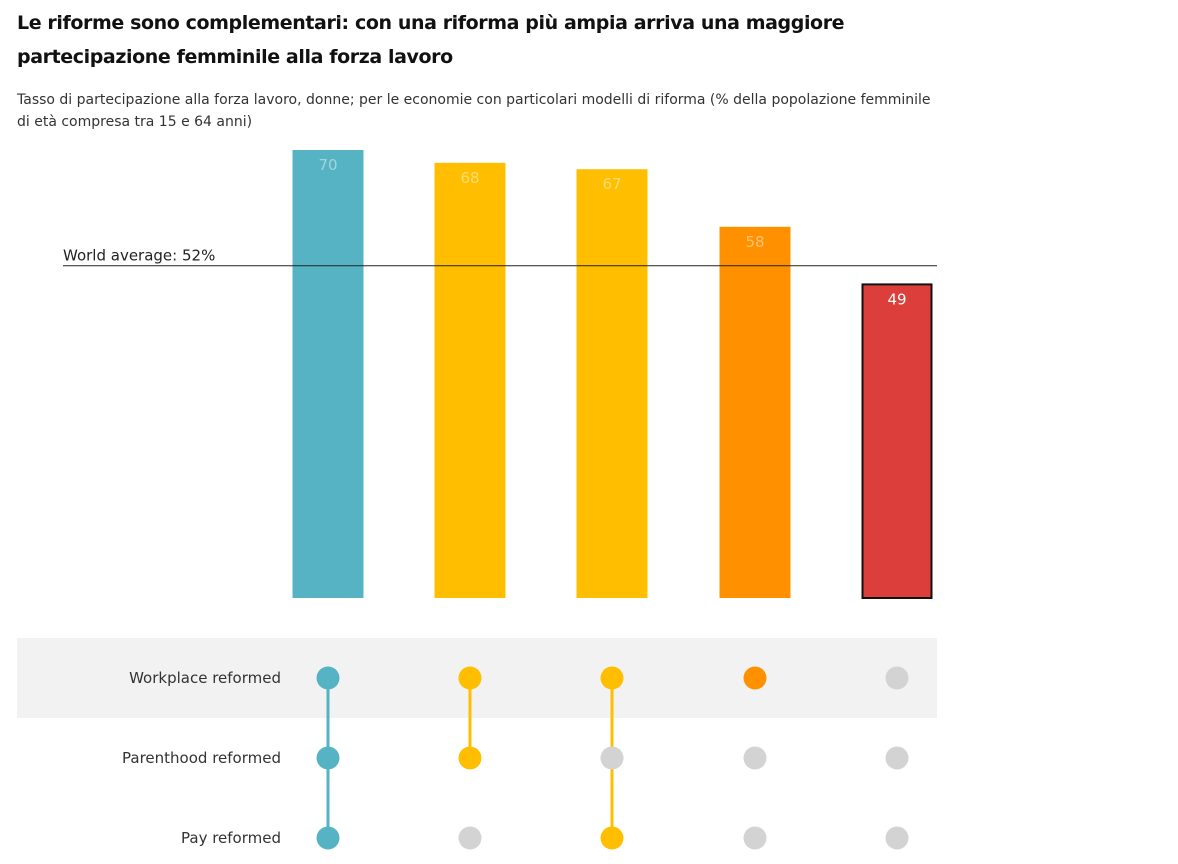 Image resolution: width=1178 pixels, height=864 pixels. Describe the element at coordinates (231, 838) in the screenshot. I see `row-label-3: Pay reformed` at that location.